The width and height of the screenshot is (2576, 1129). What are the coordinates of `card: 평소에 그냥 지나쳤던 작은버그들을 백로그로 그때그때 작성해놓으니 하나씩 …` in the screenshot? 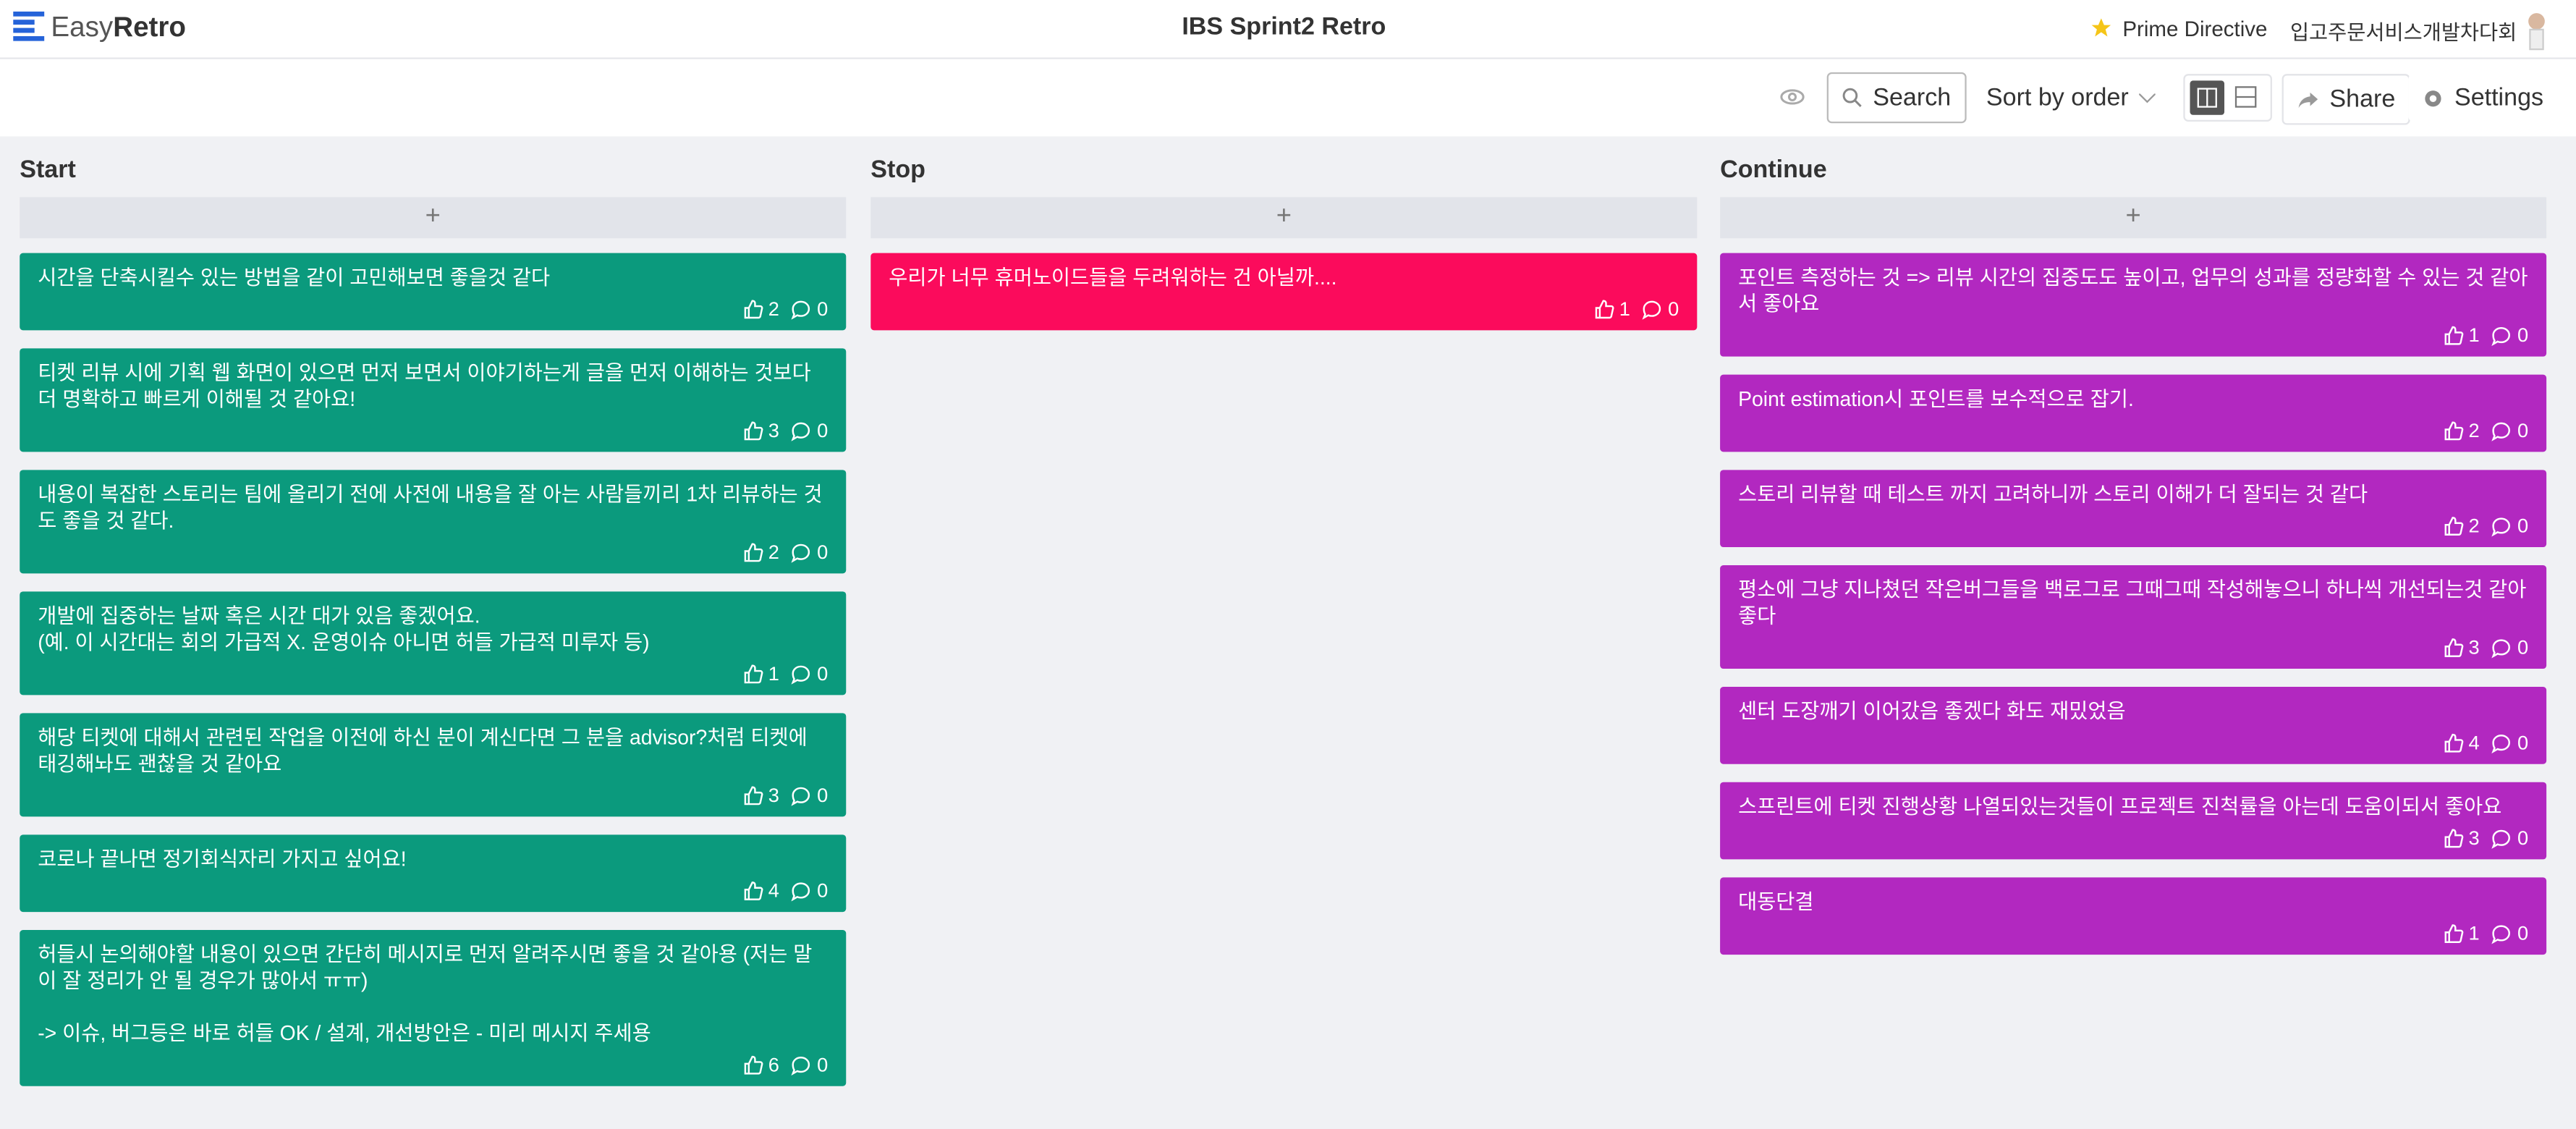 It's located at (2133, 617).